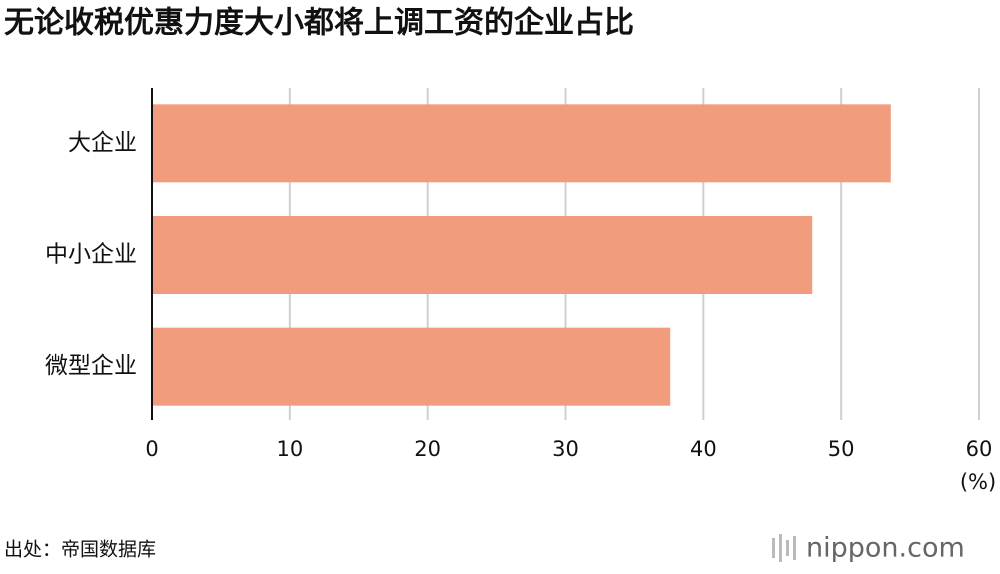  Describe the element at coordinates (319, 23) in the screenshot. I see `chart-title: 无论收税优惠力度大小都将上调工资的企业占比` at that location.